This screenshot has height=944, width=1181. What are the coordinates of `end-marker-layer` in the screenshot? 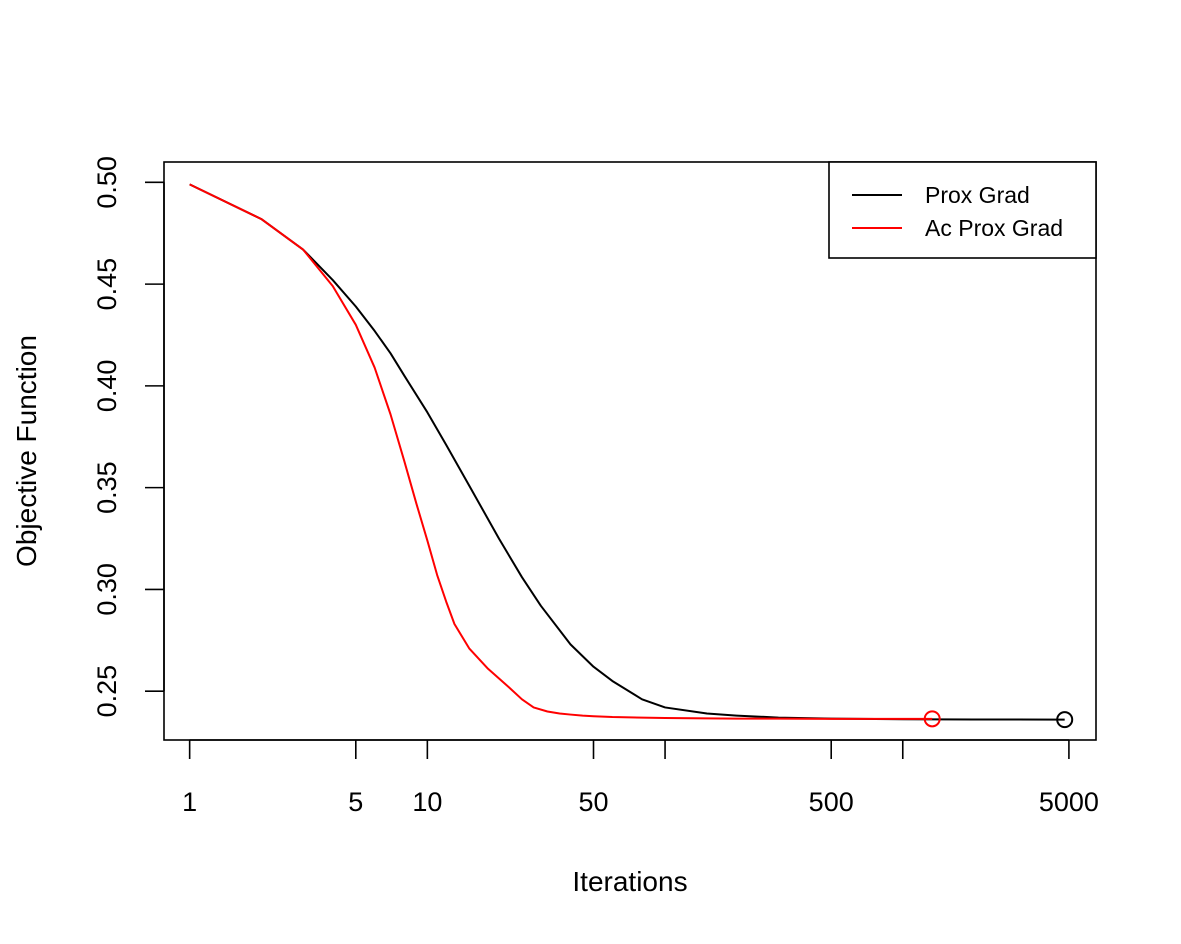 It's located at (998, 719).